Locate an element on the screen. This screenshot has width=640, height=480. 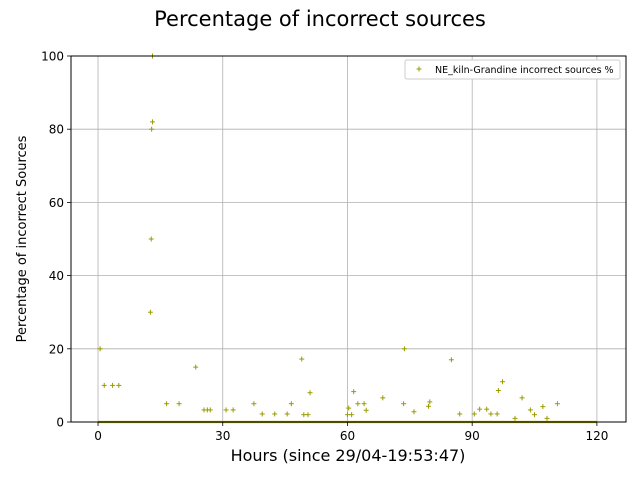
legend: NE_kiln-Grandine incorrect sources % is located at coordinates (512, 69).